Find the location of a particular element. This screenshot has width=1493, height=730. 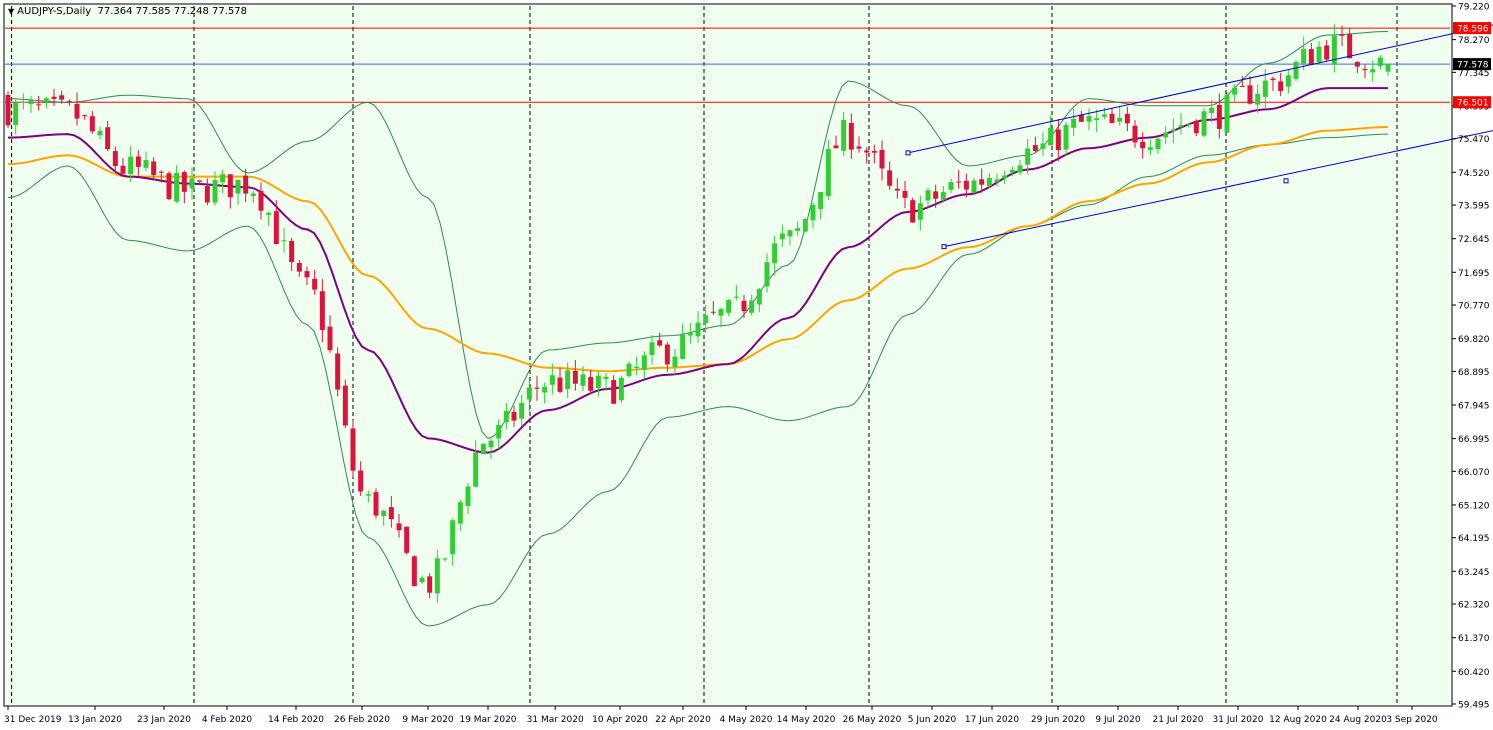

y-tick-label: 79.220 is located at coordinates (1474, 8).